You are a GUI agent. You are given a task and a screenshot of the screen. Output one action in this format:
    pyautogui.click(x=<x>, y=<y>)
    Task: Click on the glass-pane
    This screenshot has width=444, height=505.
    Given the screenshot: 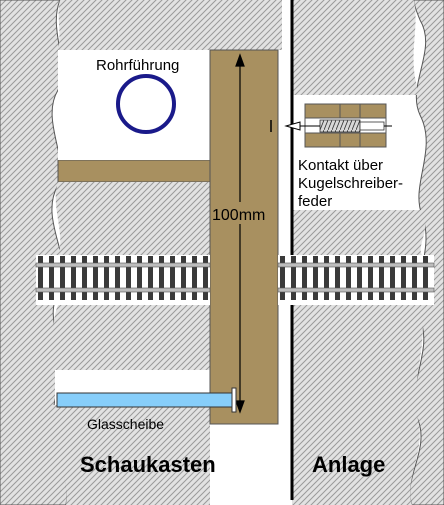 What is the action you would take?
    pyautogui.click(x=144, y=400)
    